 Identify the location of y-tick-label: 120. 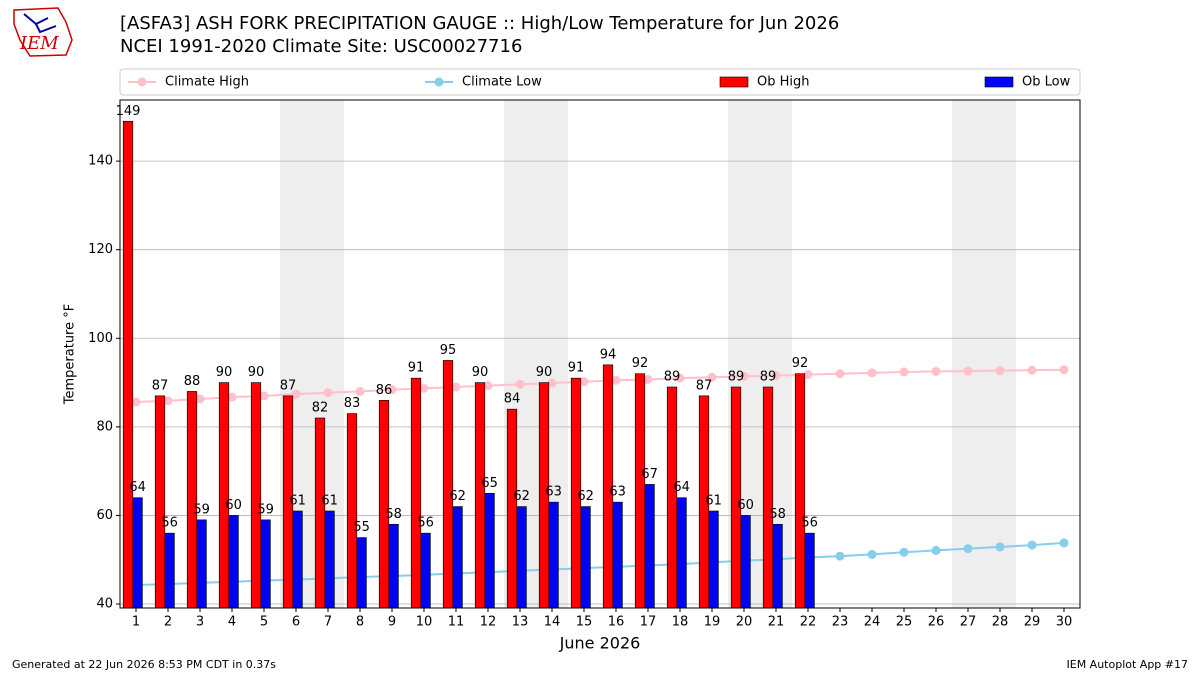
(100, 249).